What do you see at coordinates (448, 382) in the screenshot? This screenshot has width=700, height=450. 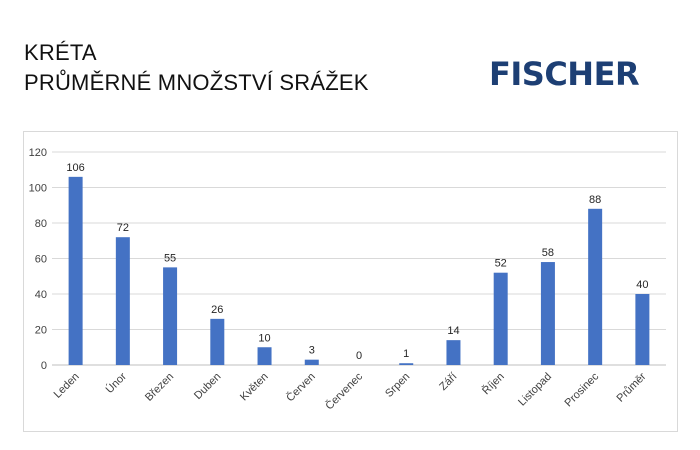 I see `category-label: Září` at bounding box center [448, 382].